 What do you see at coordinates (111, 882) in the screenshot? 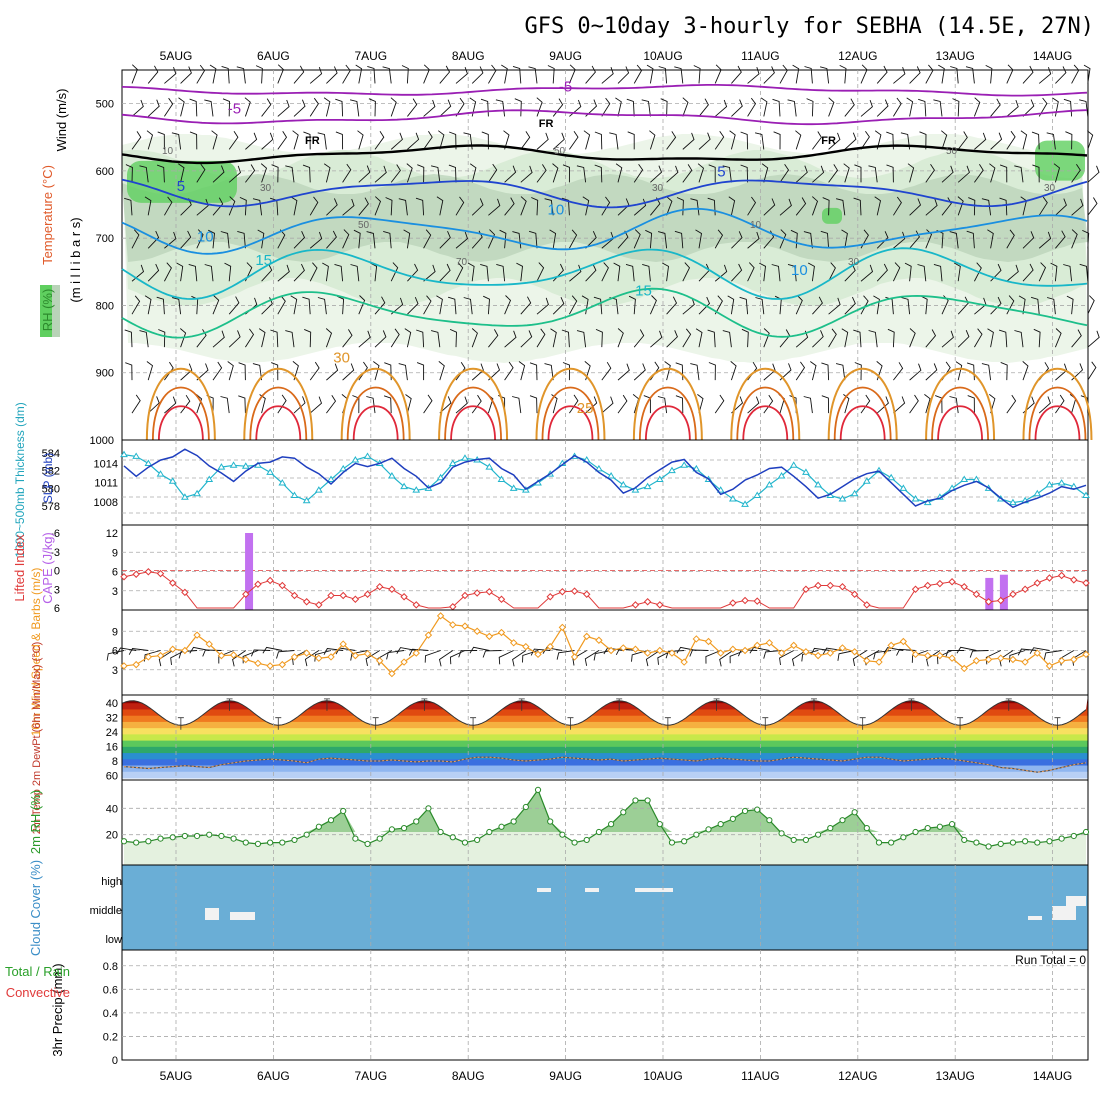
I see `y-tick-label: high` at bounding box center [111, 882].